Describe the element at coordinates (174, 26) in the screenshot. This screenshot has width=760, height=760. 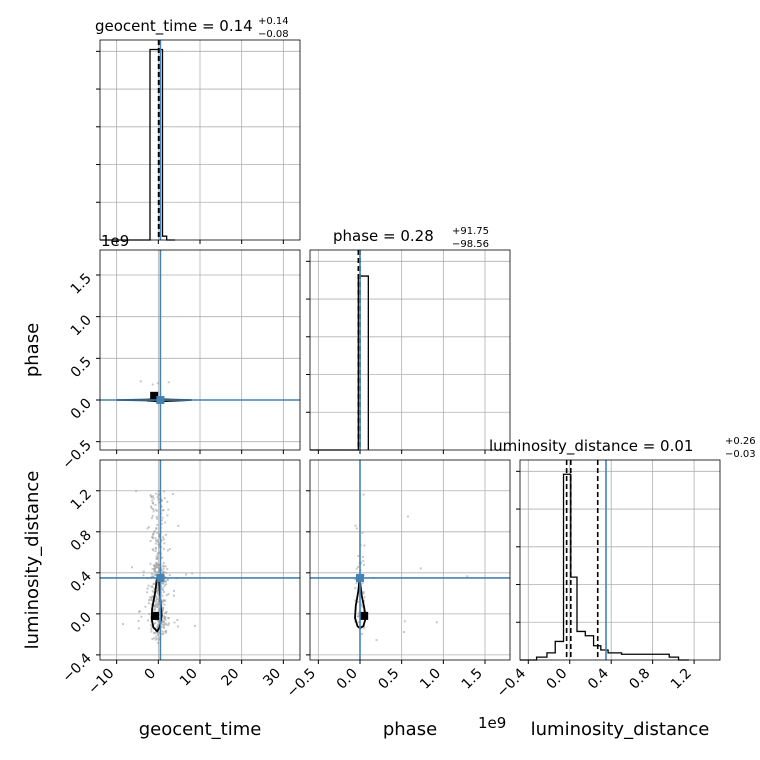
I see `title-geocent-time: geocent_time = 0.14` at that location.